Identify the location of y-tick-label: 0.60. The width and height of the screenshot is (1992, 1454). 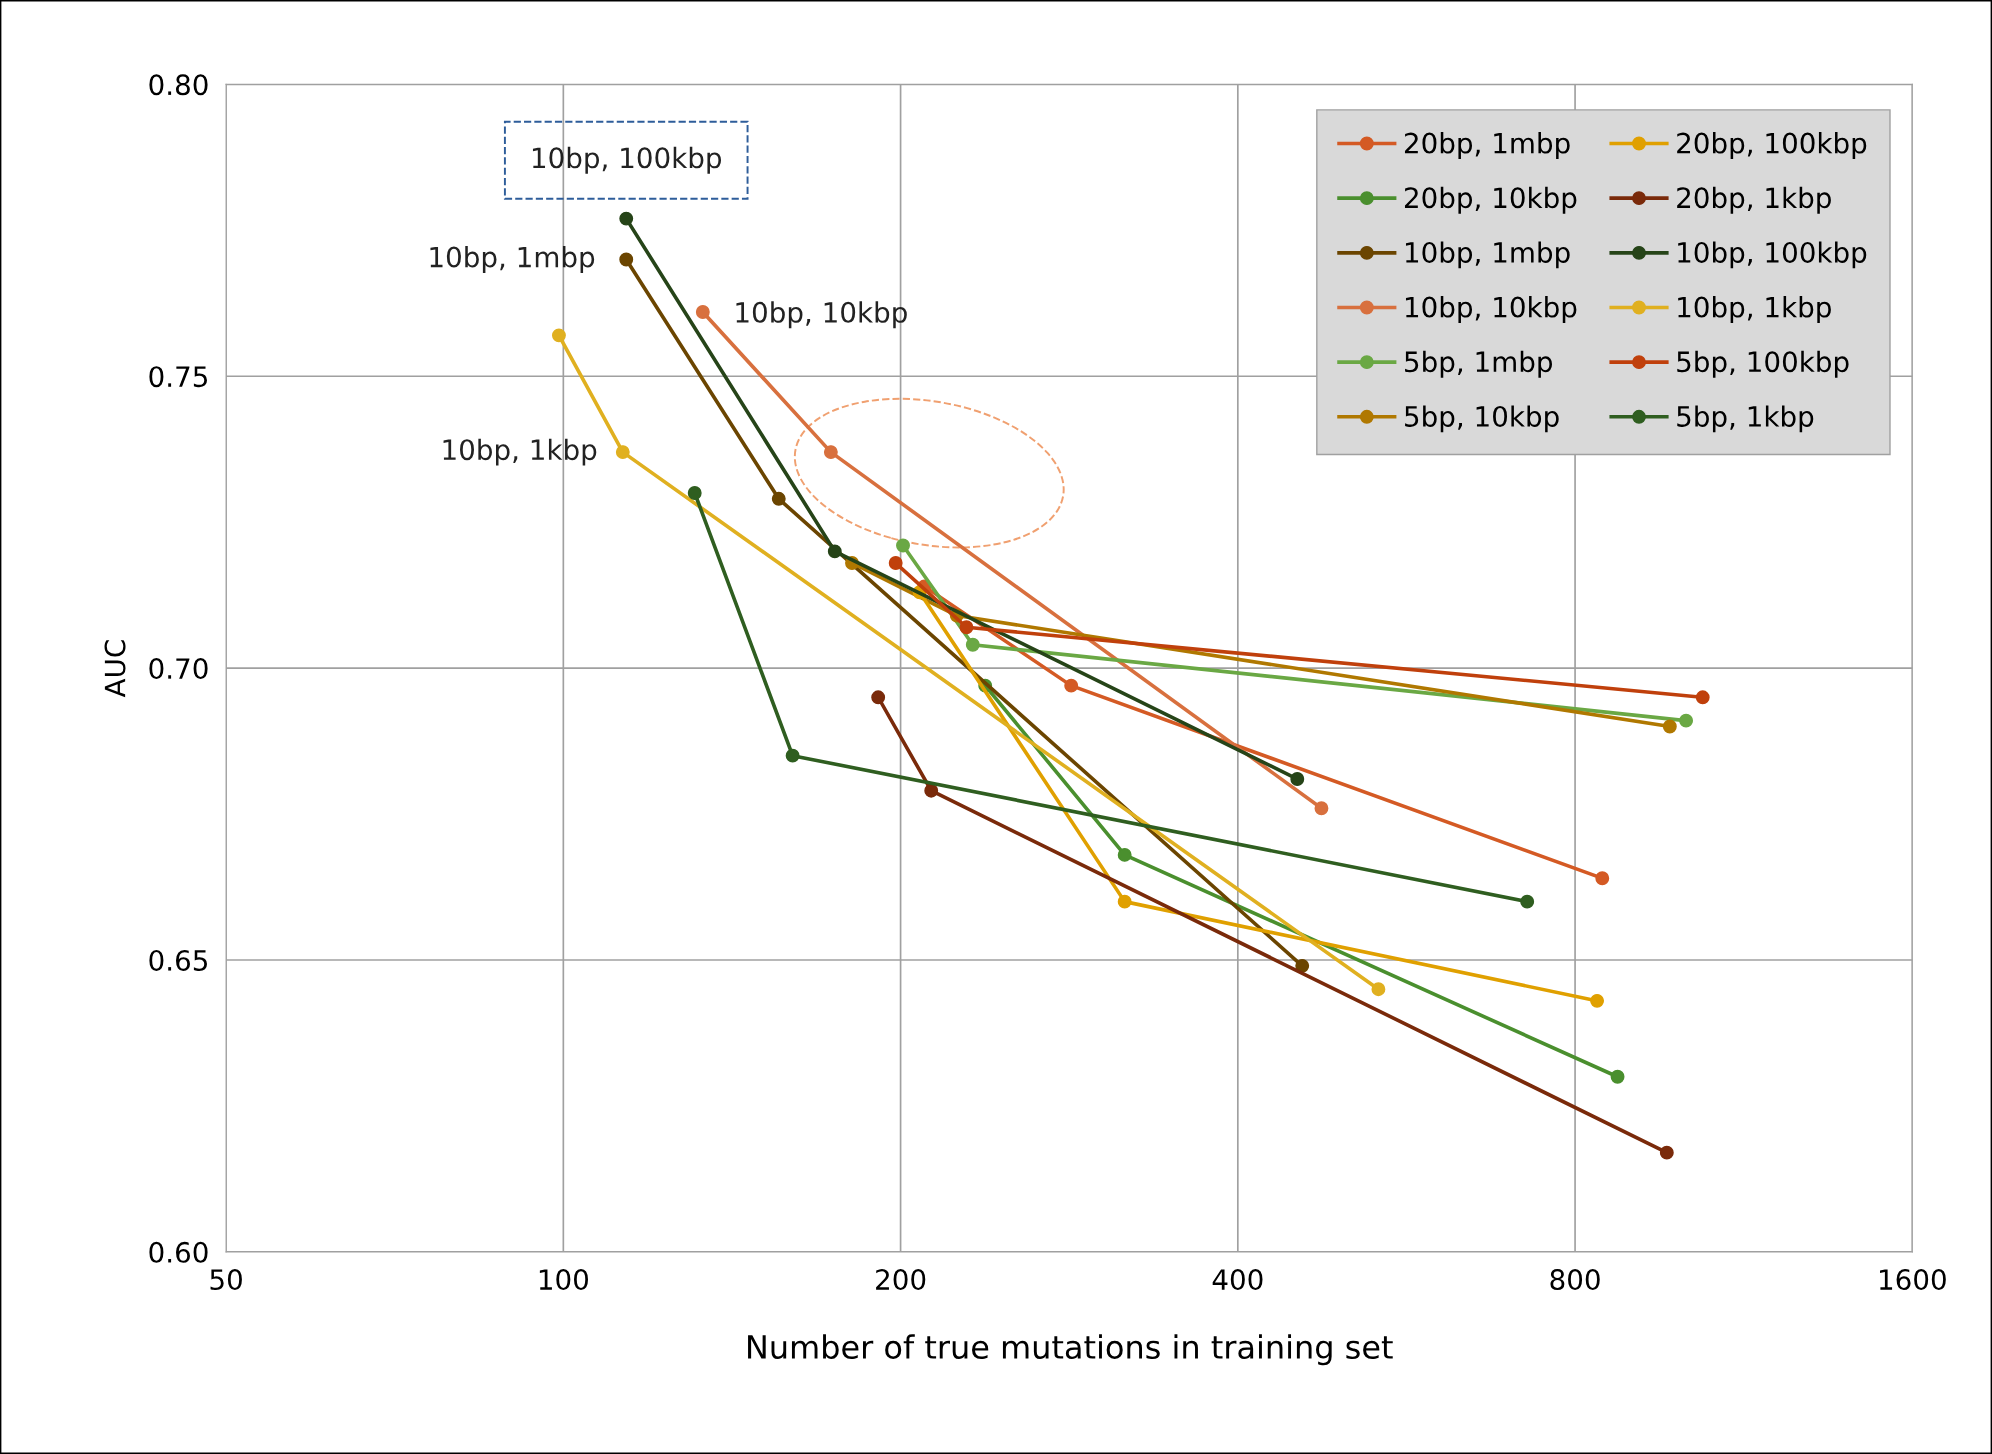
(178, 1252).